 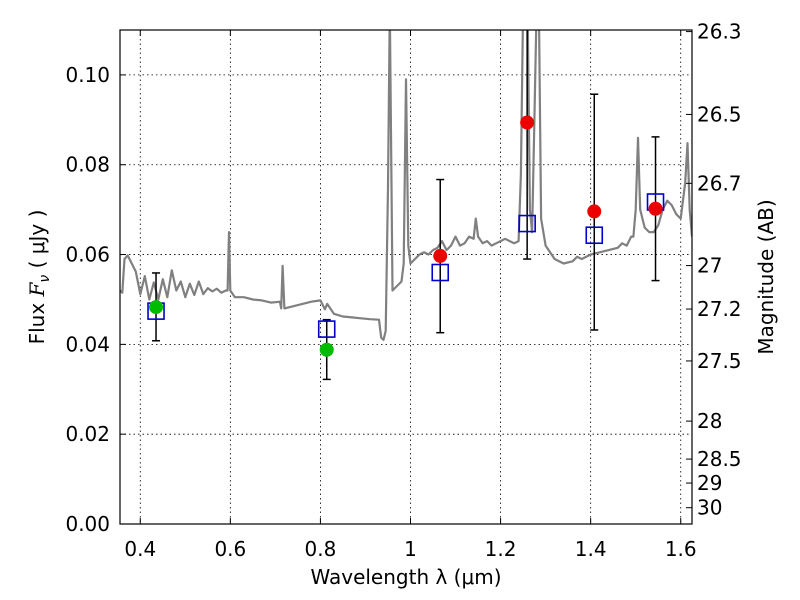 What do you see at coordinates (766, 276) in the screenshot?
I see `magnitude-axis-label: Magnitude (AB)` at bounding box center [766, 276].